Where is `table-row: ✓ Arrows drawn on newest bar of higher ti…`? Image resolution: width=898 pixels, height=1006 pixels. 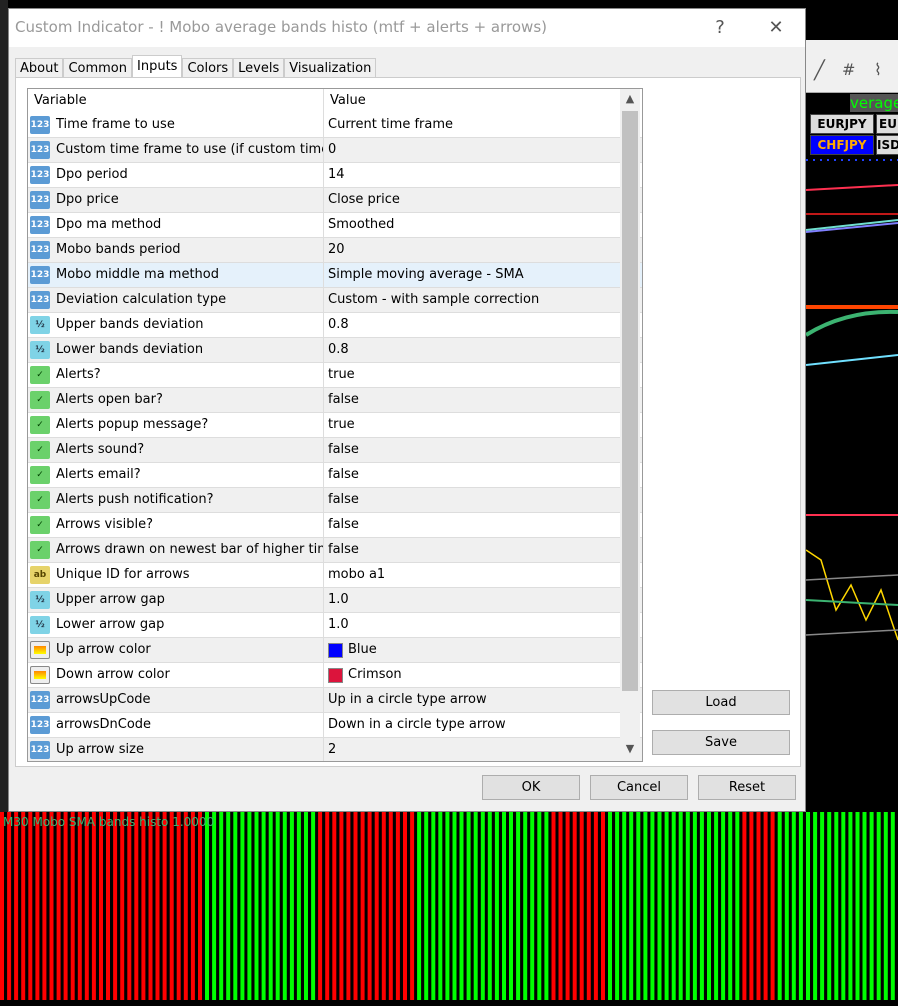 table-row: ✓ Arrows drawn on newest bar of higher ti… is located at coordinates (335, 550).